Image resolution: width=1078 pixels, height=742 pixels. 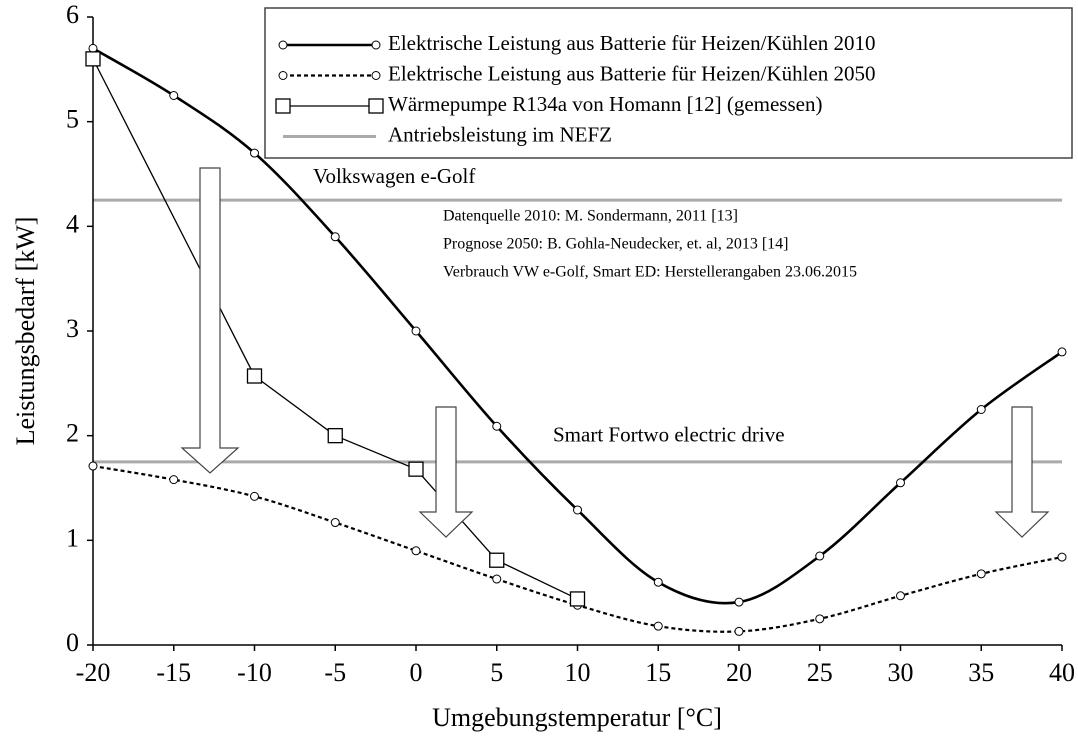 What do you see at coordinates (72, 119) in the screenshot?
I see `y-tick-label: 5` at bounding box center [72, 119].